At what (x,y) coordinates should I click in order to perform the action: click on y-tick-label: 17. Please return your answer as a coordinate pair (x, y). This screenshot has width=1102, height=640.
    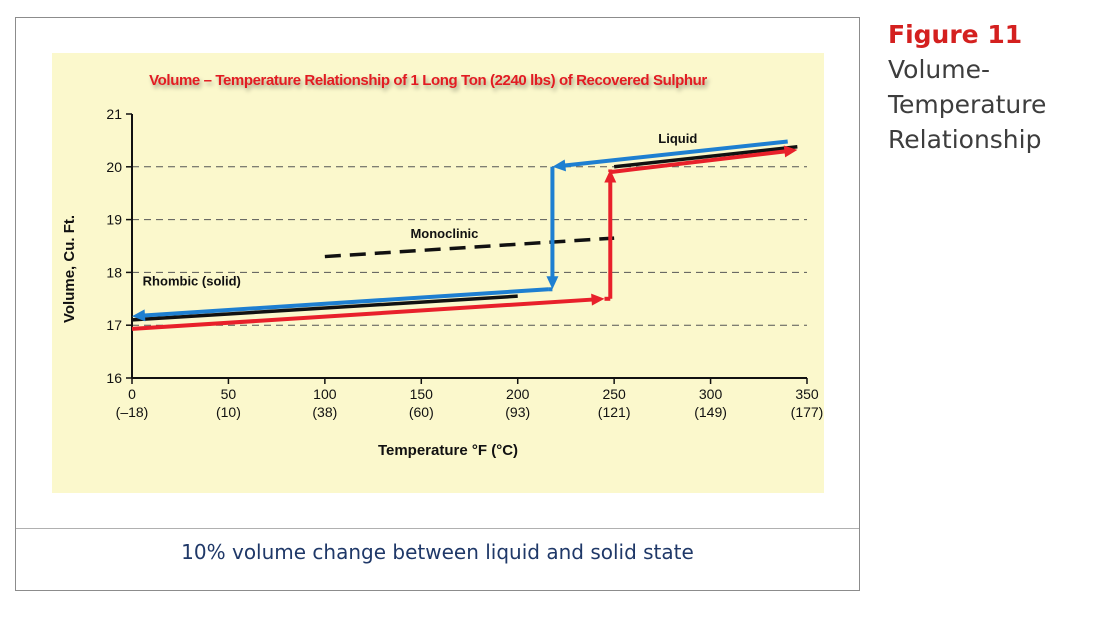
    Looking at the image, I should click on (114, 325).